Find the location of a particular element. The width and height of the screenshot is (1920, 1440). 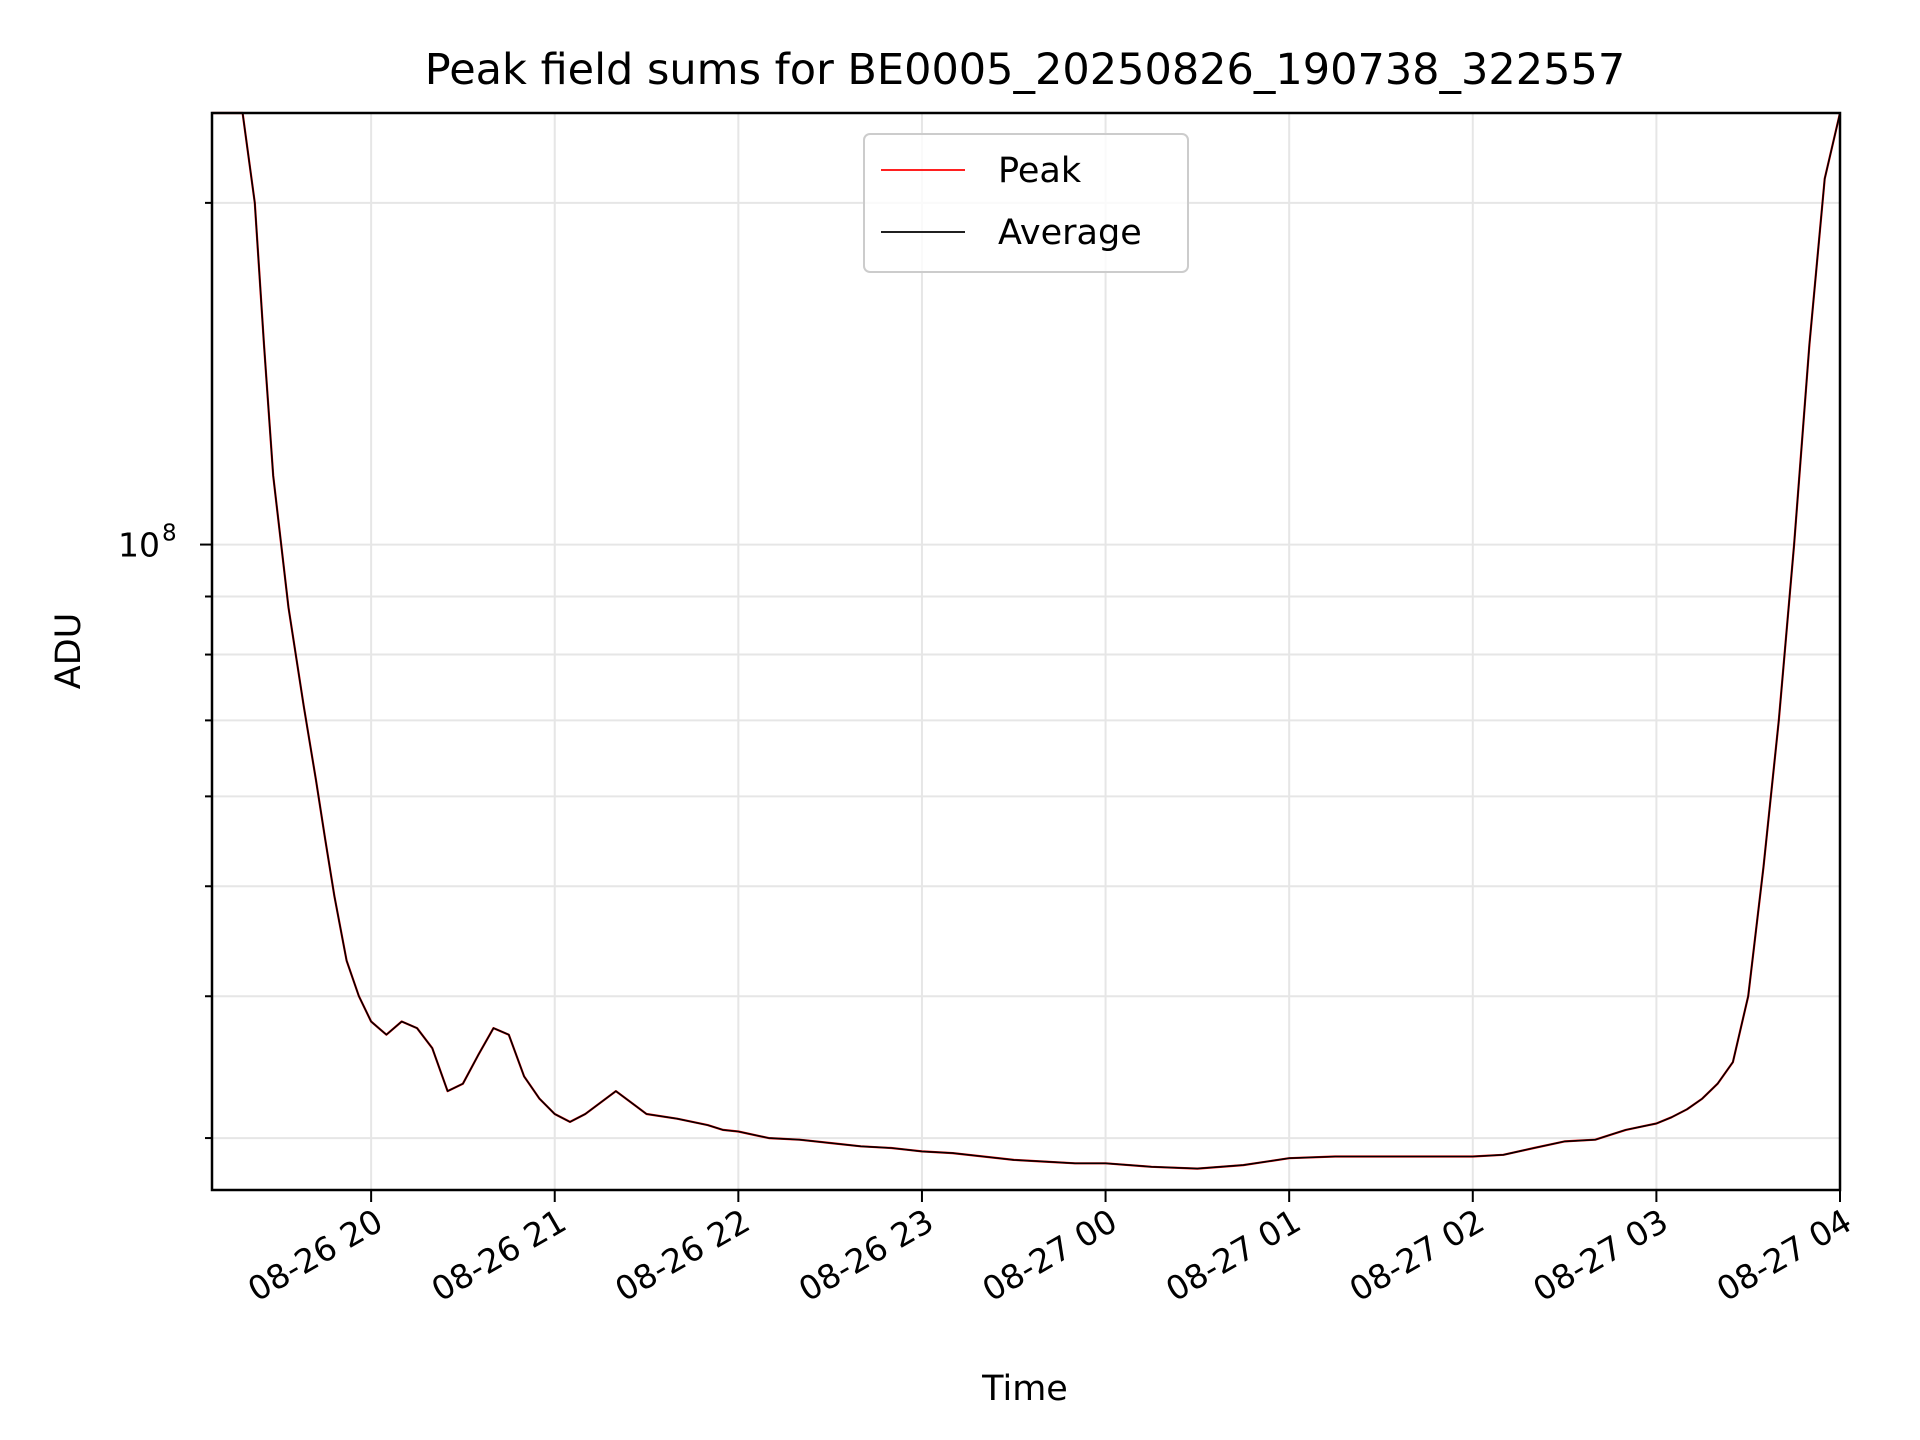

legend-frame is located at coordinates (1026, 203).